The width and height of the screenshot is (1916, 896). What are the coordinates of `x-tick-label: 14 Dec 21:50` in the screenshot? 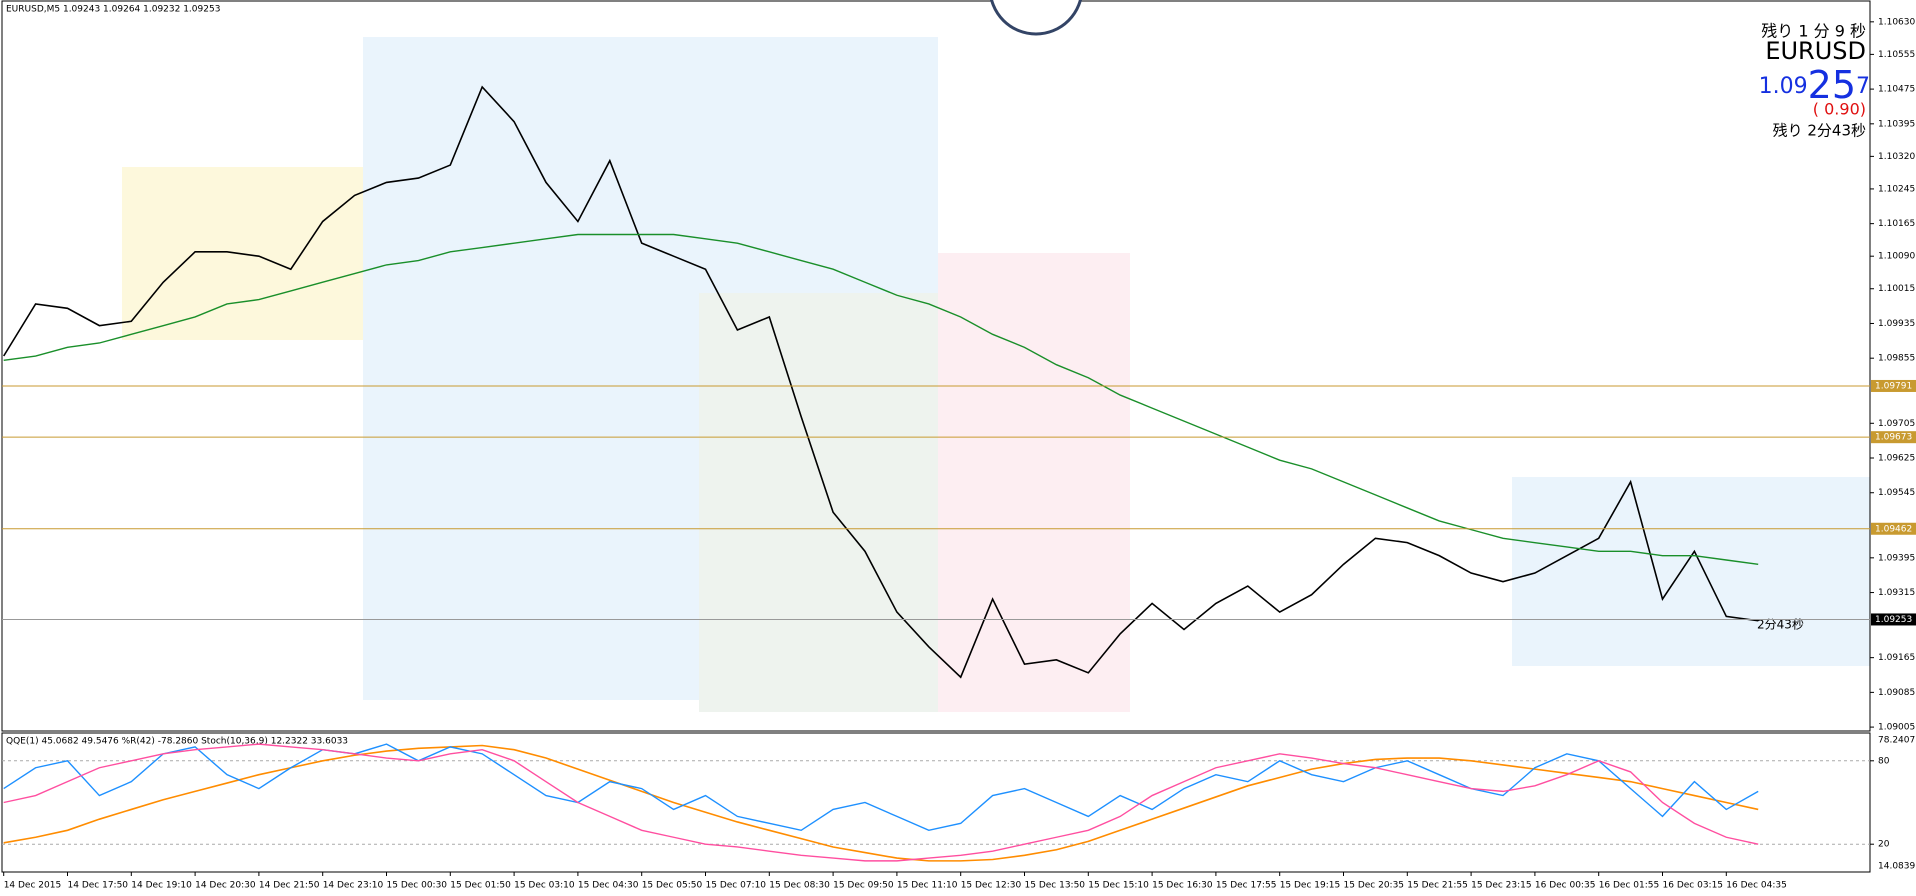 It's located at (289, 886).